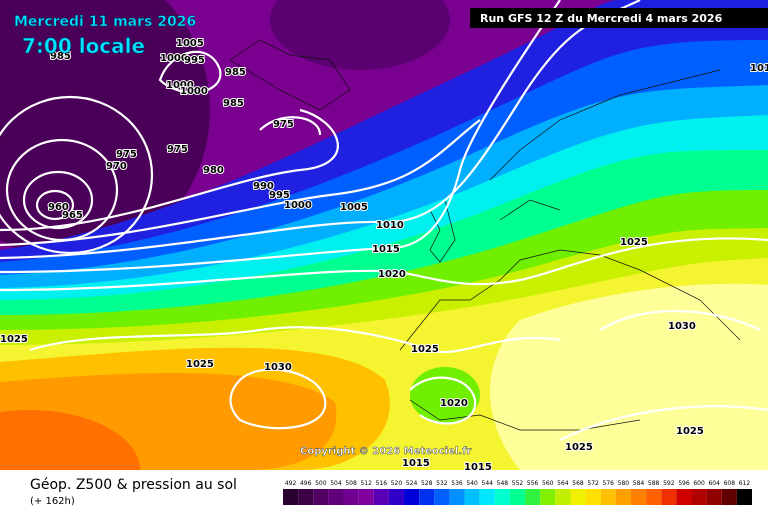  I want to click on scale-label: 576, so click(609, 483).